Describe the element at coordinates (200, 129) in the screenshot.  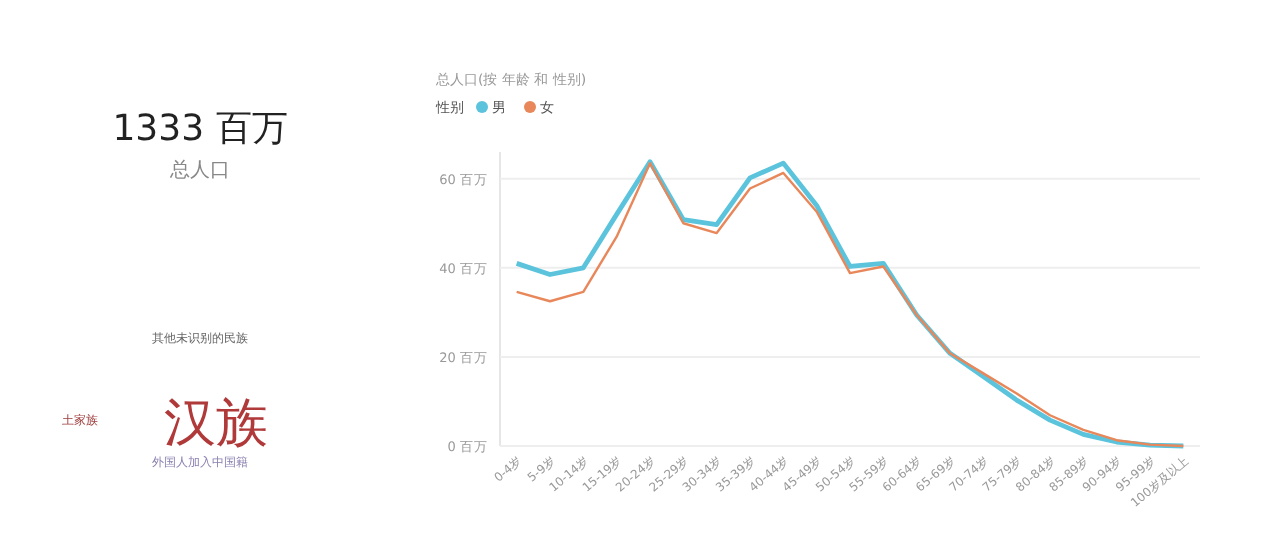
I see `text: 1333 百万` at that location.